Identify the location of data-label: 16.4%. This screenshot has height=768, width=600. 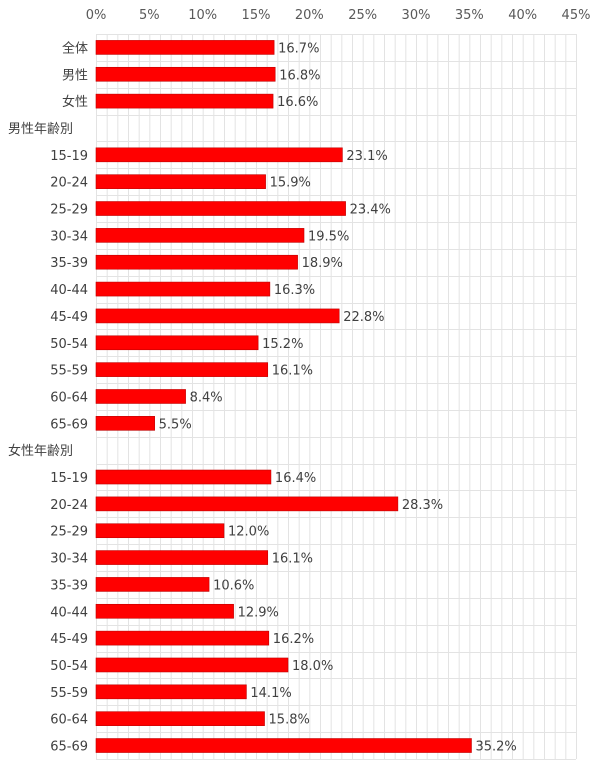
(295, 478).